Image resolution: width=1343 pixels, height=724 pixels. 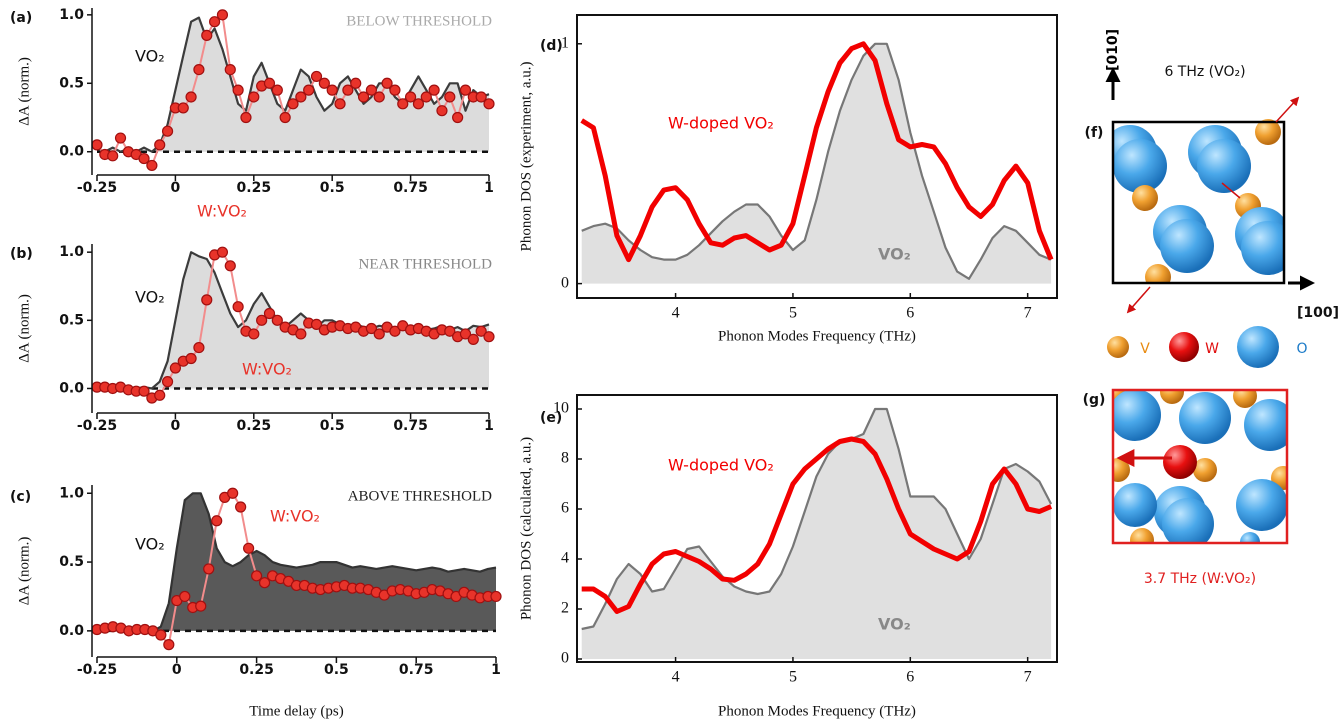 I want to click on y-tick-label: 4, so click(x=565, y=558).